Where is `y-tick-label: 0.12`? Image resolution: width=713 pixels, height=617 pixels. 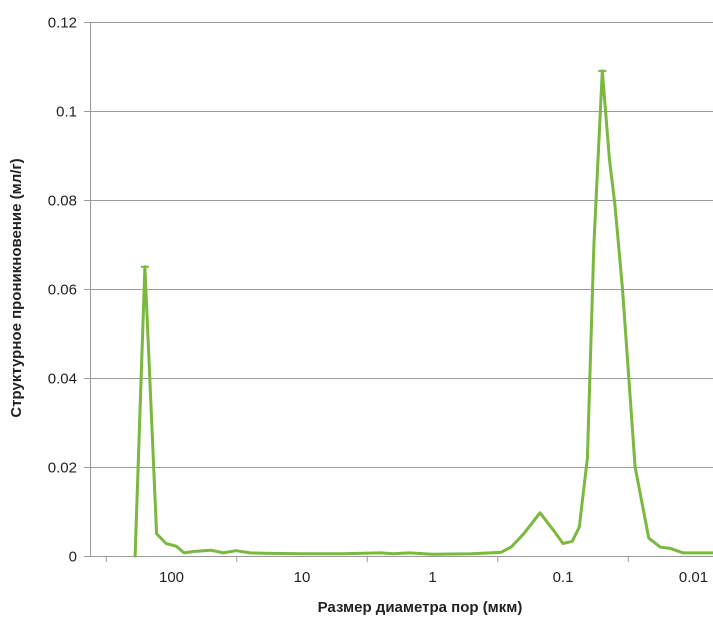 y-tick-label: 0.12 is located at coordinates (62, 23).